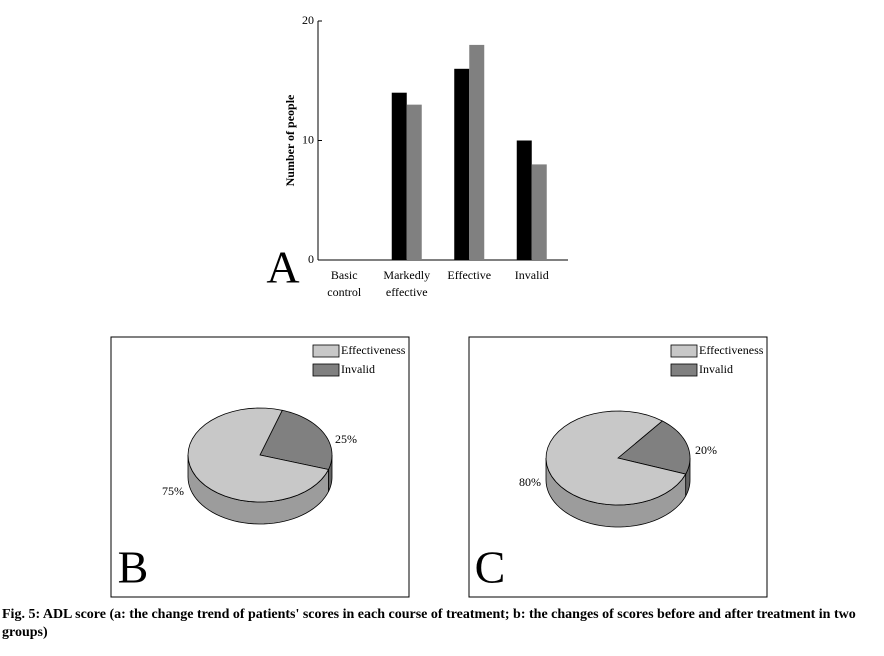  Describe the element at coordinates (290, 140) in the screenshot. I see `y-axis-label: Number of people` at that location.